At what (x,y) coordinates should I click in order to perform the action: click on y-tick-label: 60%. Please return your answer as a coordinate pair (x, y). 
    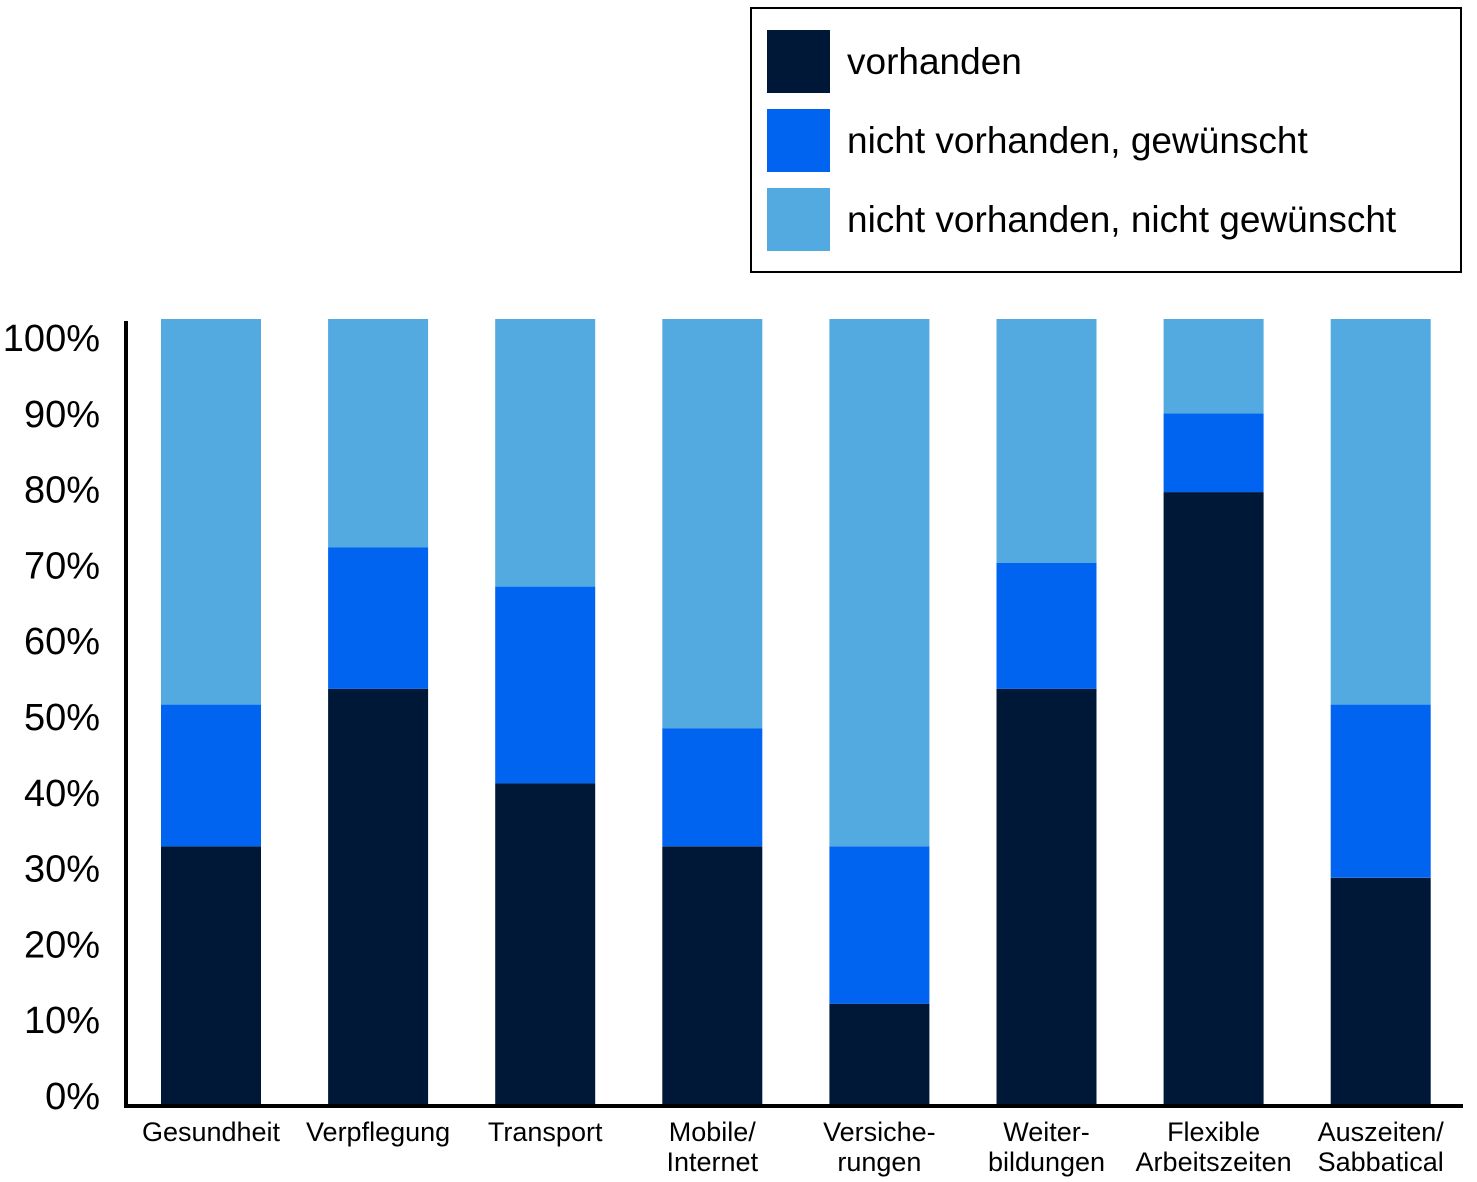
    Looking at the image, I should click on (62, 642).